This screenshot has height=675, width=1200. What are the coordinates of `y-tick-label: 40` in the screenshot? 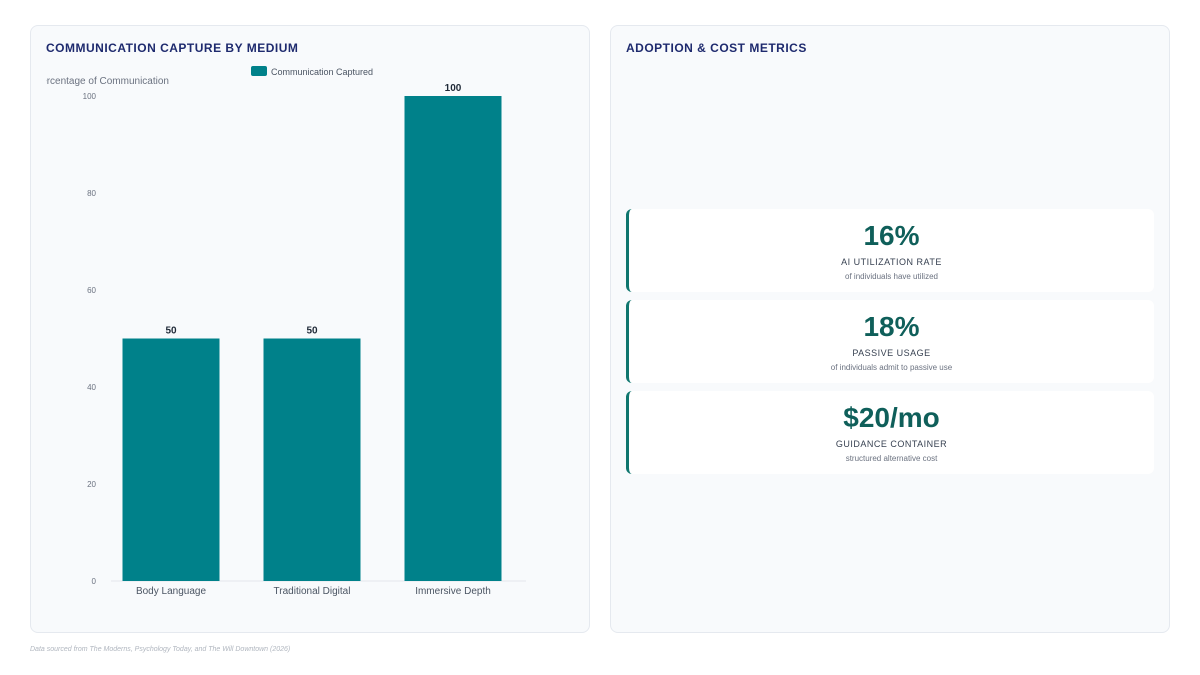 It's located at (91, 387).